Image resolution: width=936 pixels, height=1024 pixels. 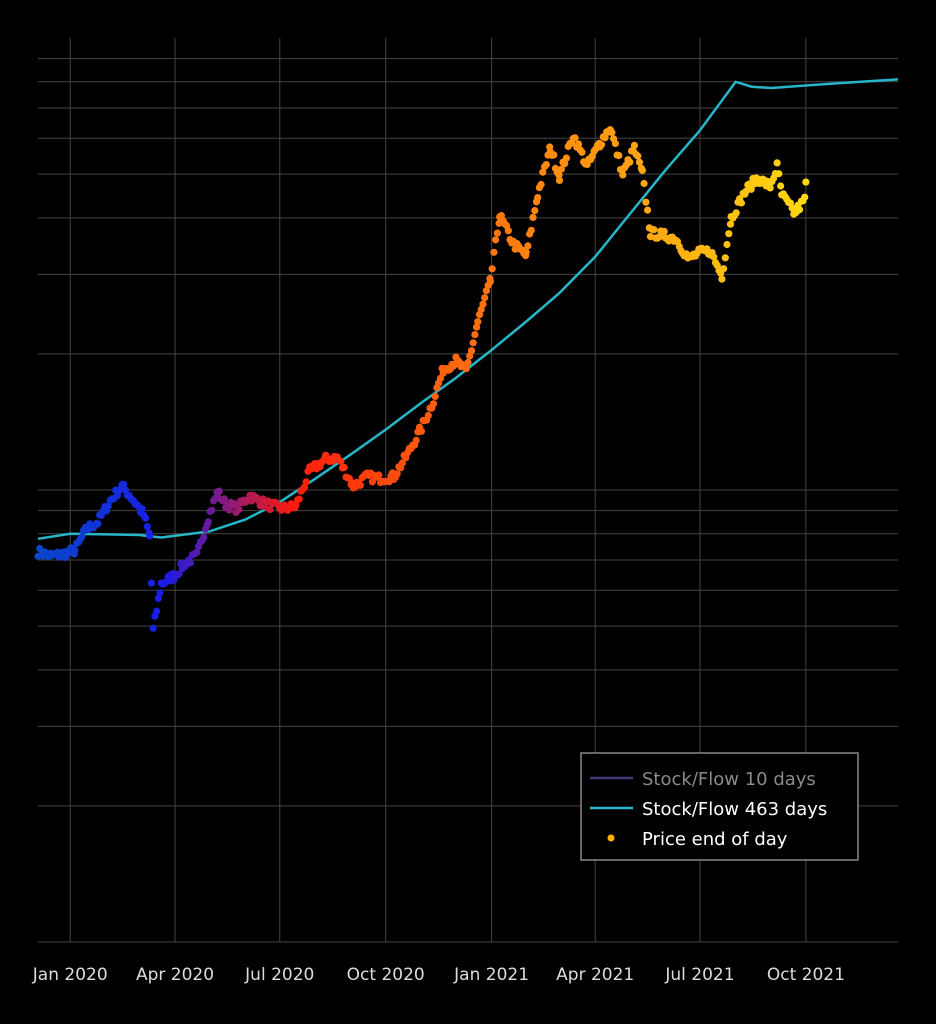 What do you see at coordinates (175, 975) in the screenshot?
I see `x-tick-label: Apr 2020` at bounding box center [175, 975].